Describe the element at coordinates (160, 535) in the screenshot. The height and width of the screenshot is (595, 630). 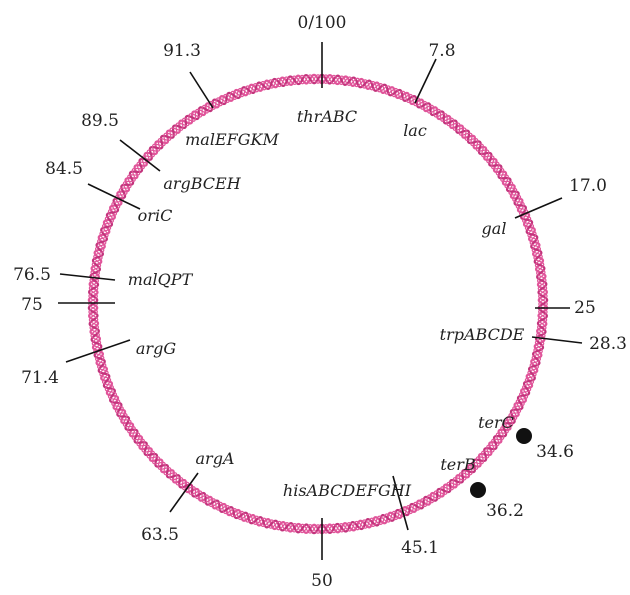
I see `pos-label-argA: 63.5` at that location.